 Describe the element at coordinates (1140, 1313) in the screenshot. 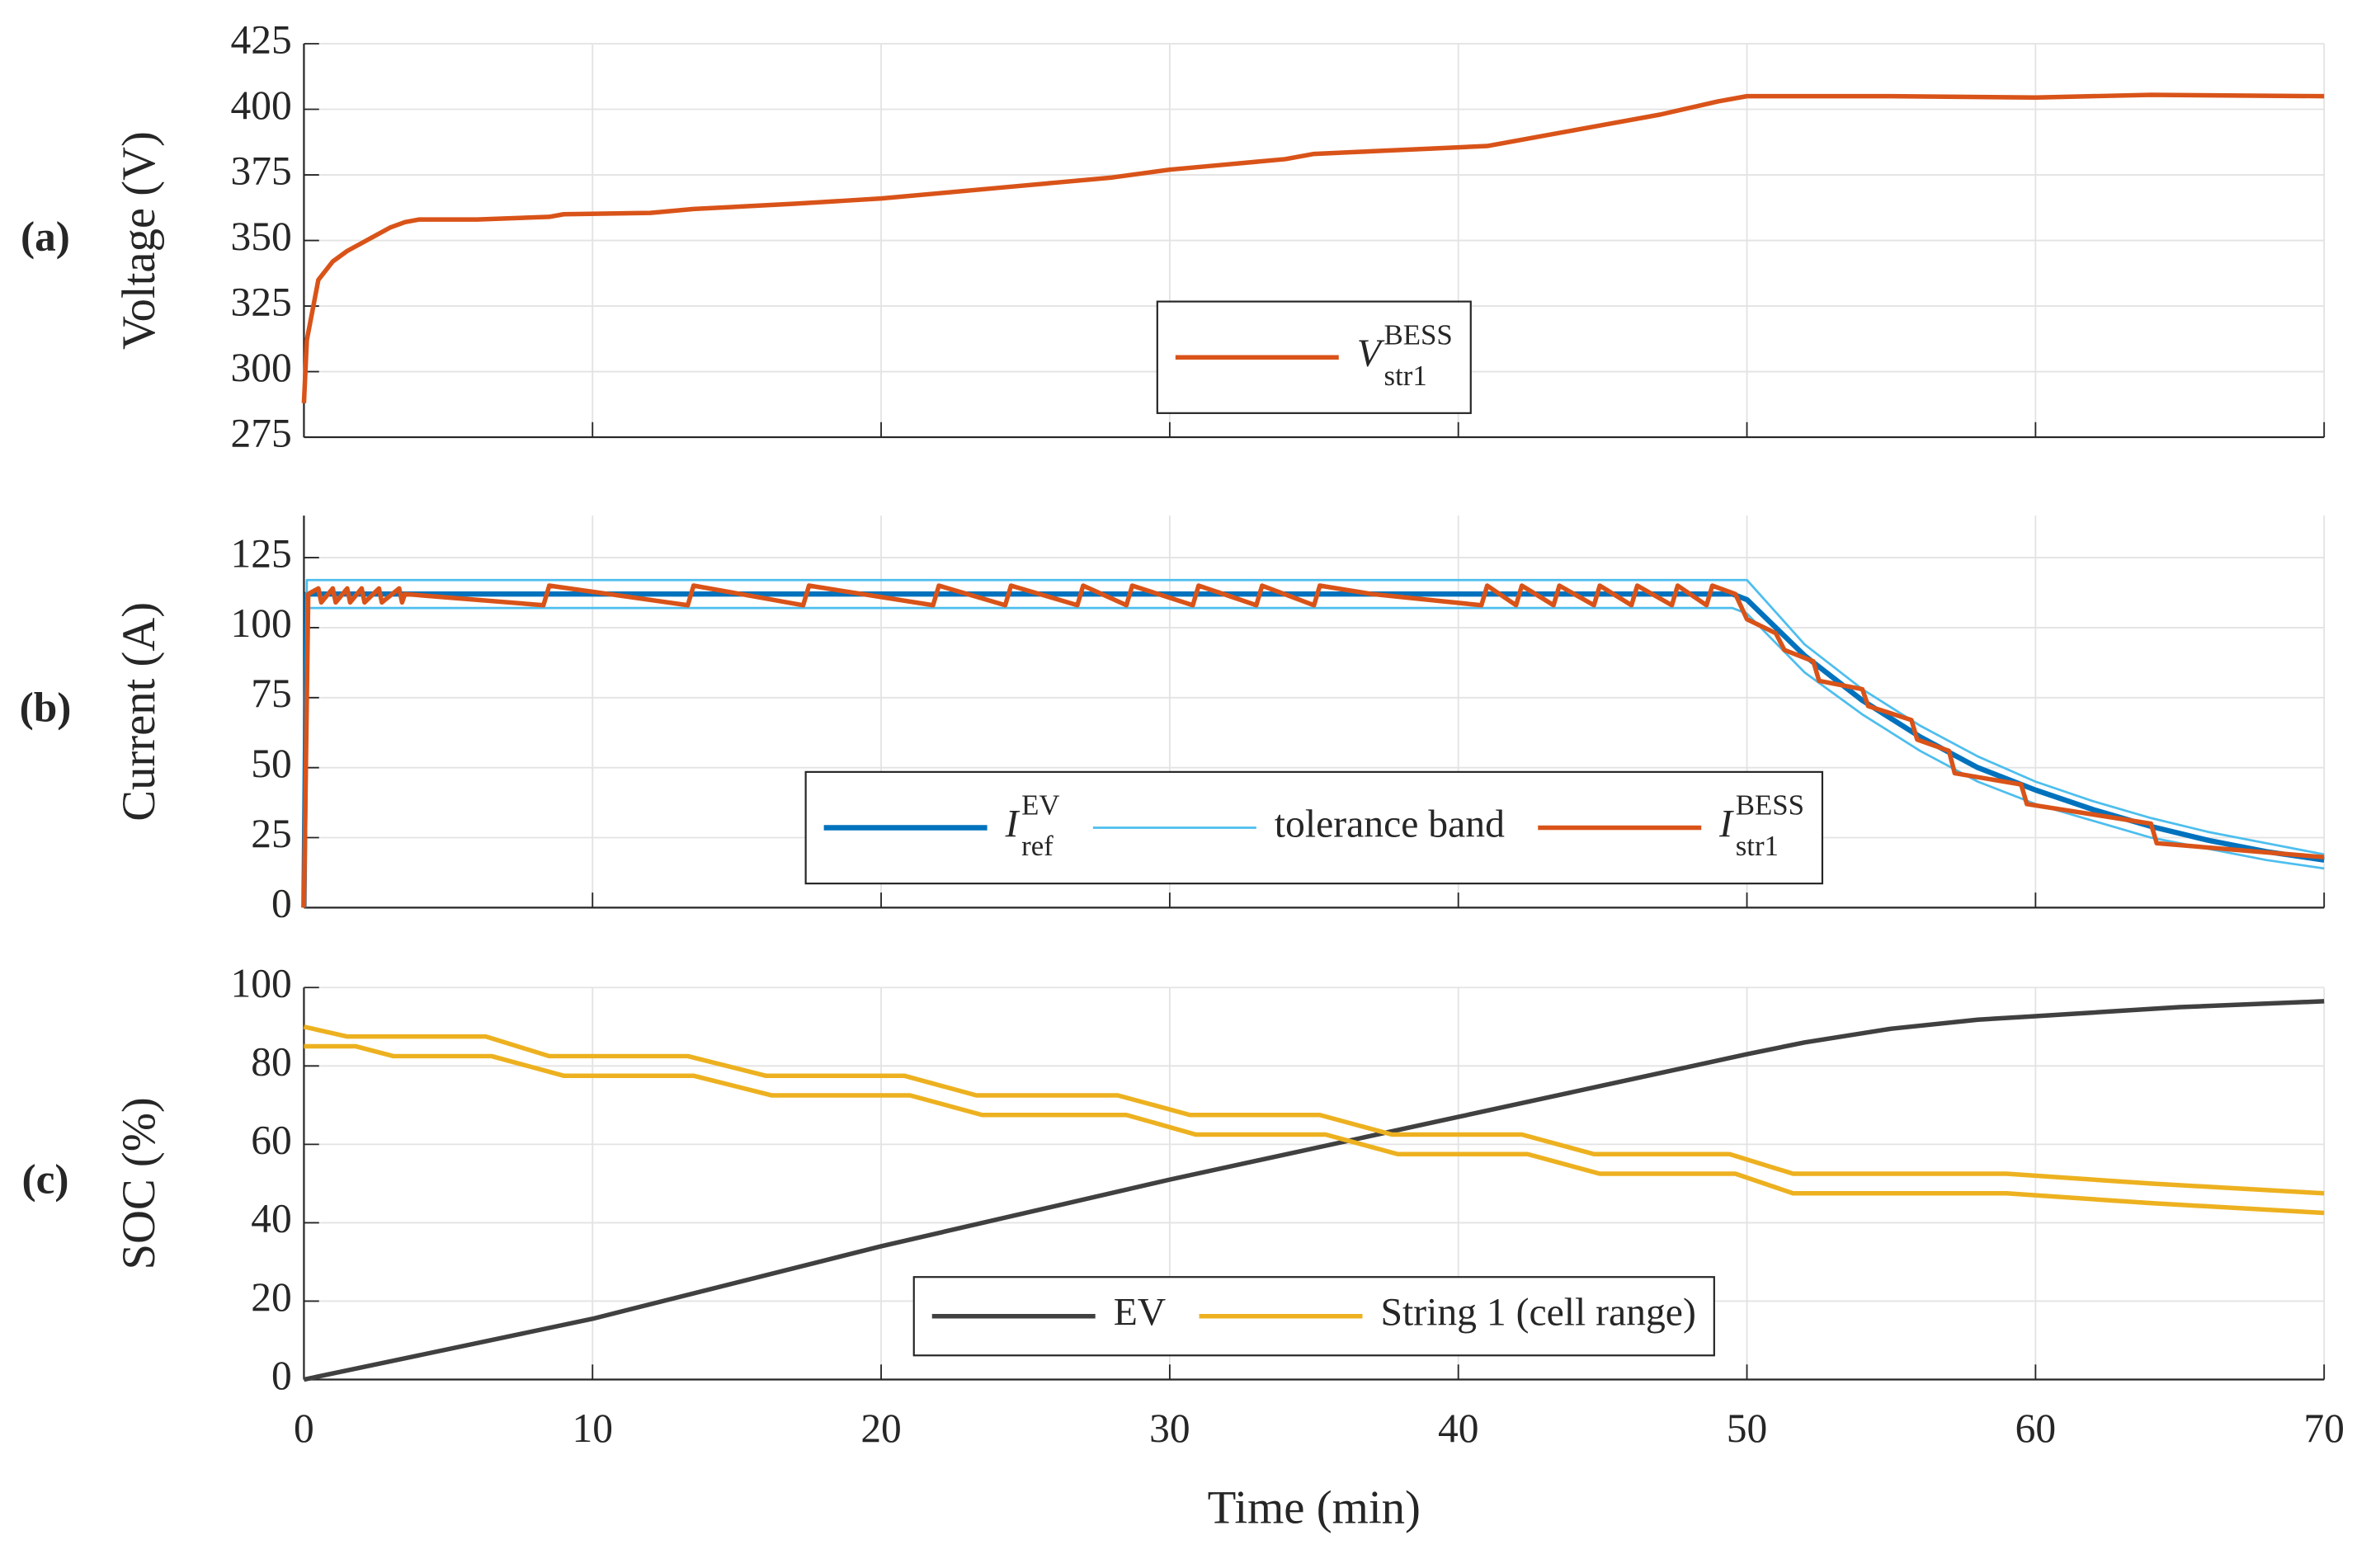

I see `legend-label: EV` at that location.